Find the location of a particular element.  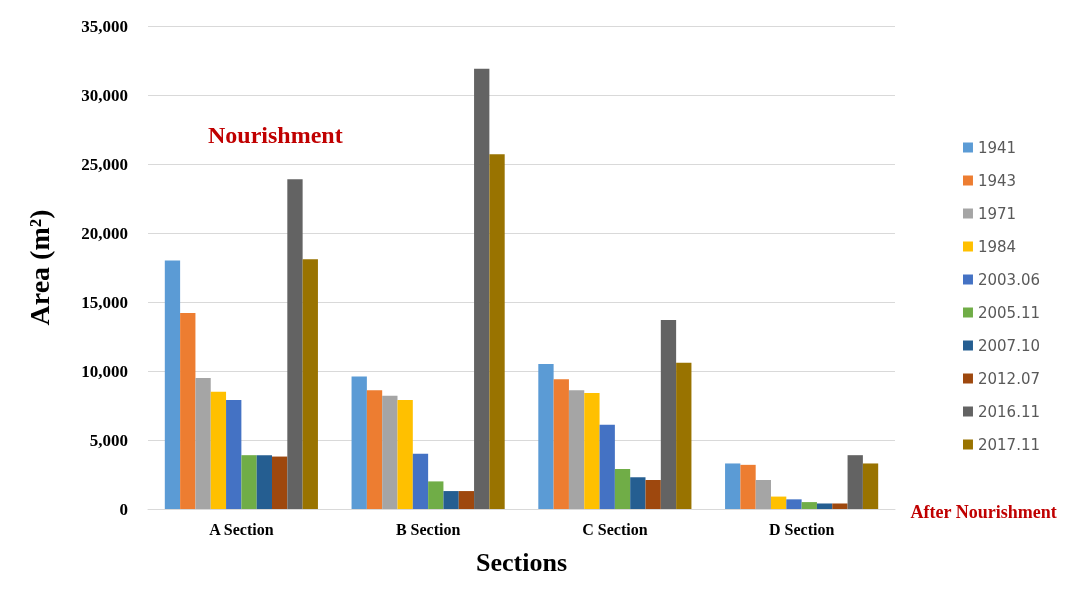

y-tick-label: 0 is located at coordinates (123, 509).